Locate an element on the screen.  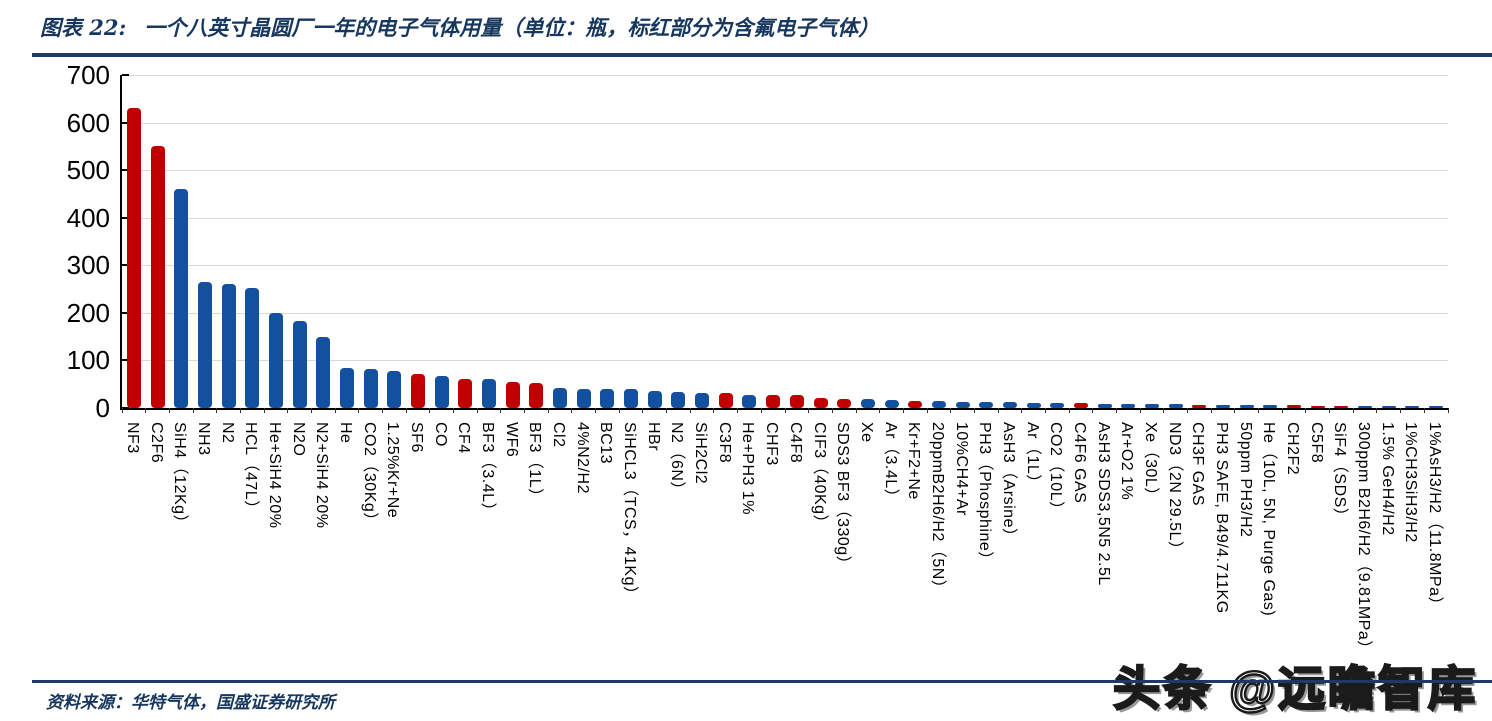
bar-SiHCL3（TCS，41Kg） is located at coordinates (631, 398).